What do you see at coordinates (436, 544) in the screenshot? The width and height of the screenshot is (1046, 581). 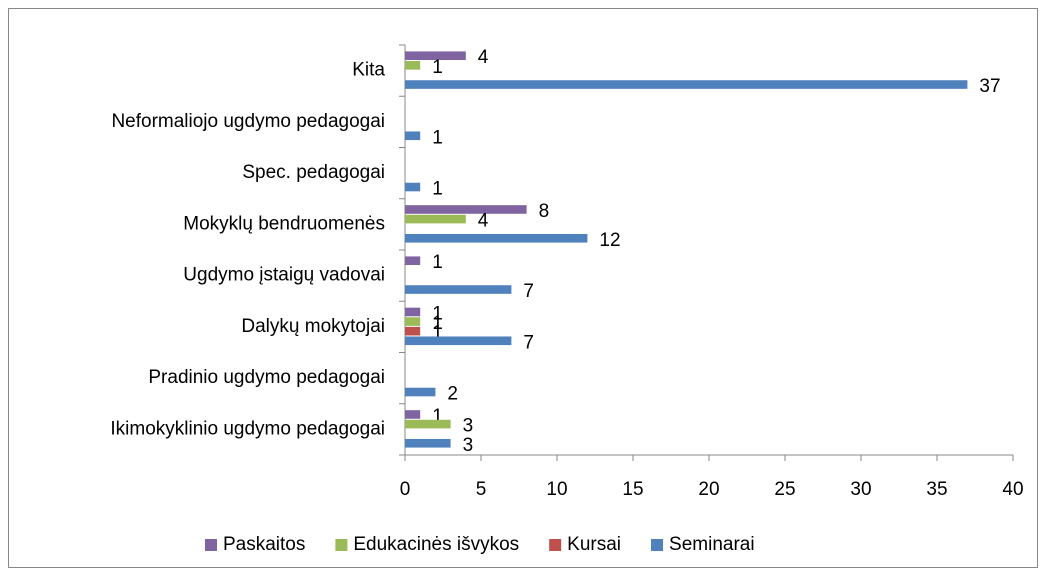 I see `legend-label: Edukacinės išvykos` at bounding box center [436, 544].